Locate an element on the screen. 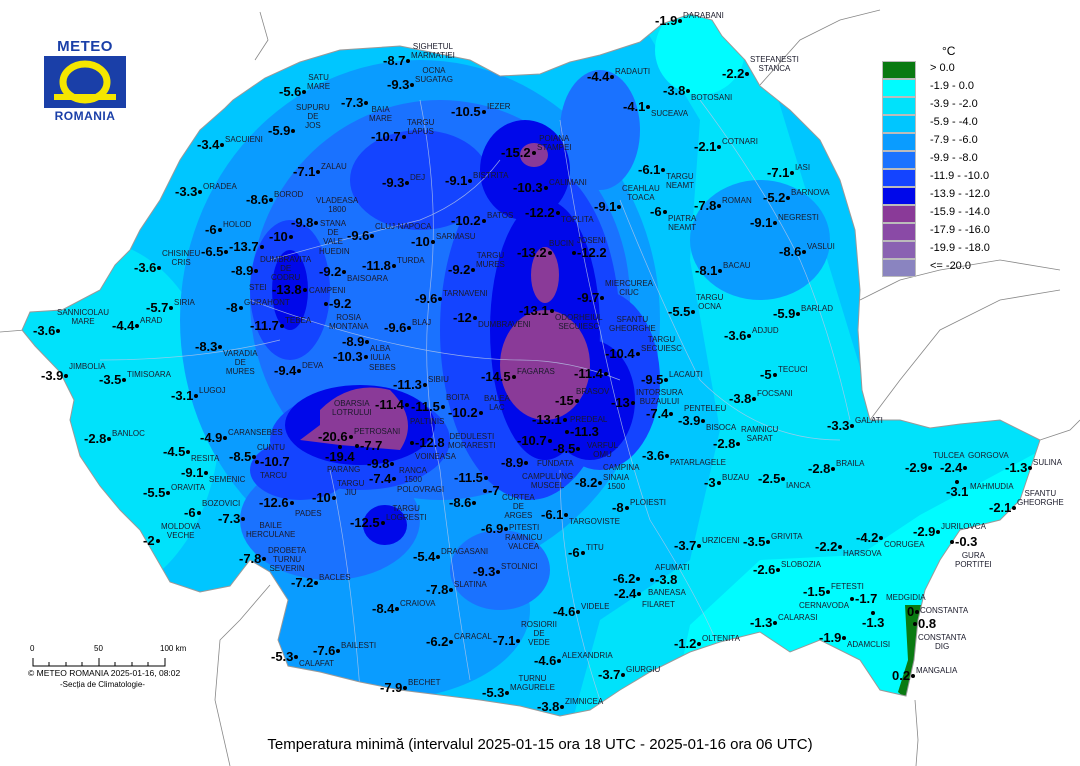 Image resolution: width=1080 pixels, height=766 pixels. station-name: MEDGIDIA is located at coordinates (906, 597).